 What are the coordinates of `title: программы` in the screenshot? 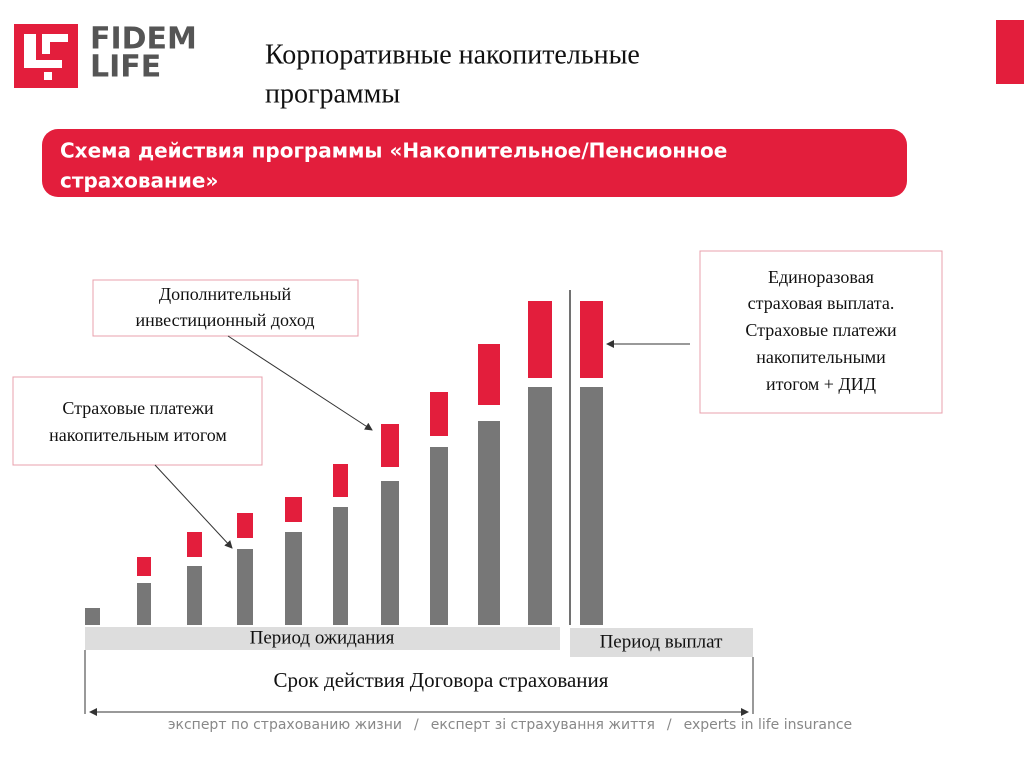 It's located at (332, 93).